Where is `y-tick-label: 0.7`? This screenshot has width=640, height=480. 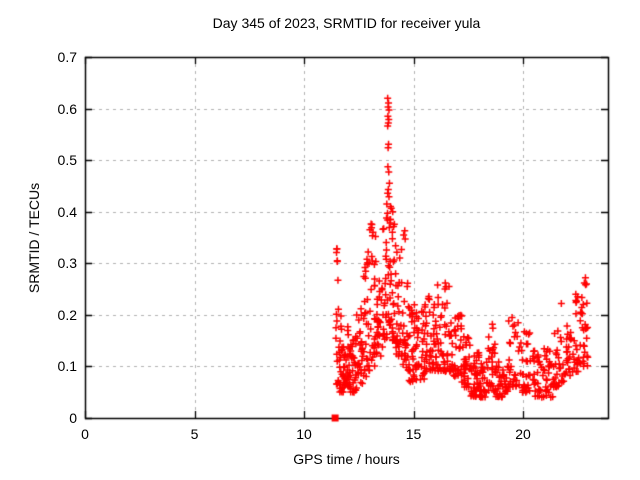
y-tick-label: 0.7 is located at coordinates (67, 57).